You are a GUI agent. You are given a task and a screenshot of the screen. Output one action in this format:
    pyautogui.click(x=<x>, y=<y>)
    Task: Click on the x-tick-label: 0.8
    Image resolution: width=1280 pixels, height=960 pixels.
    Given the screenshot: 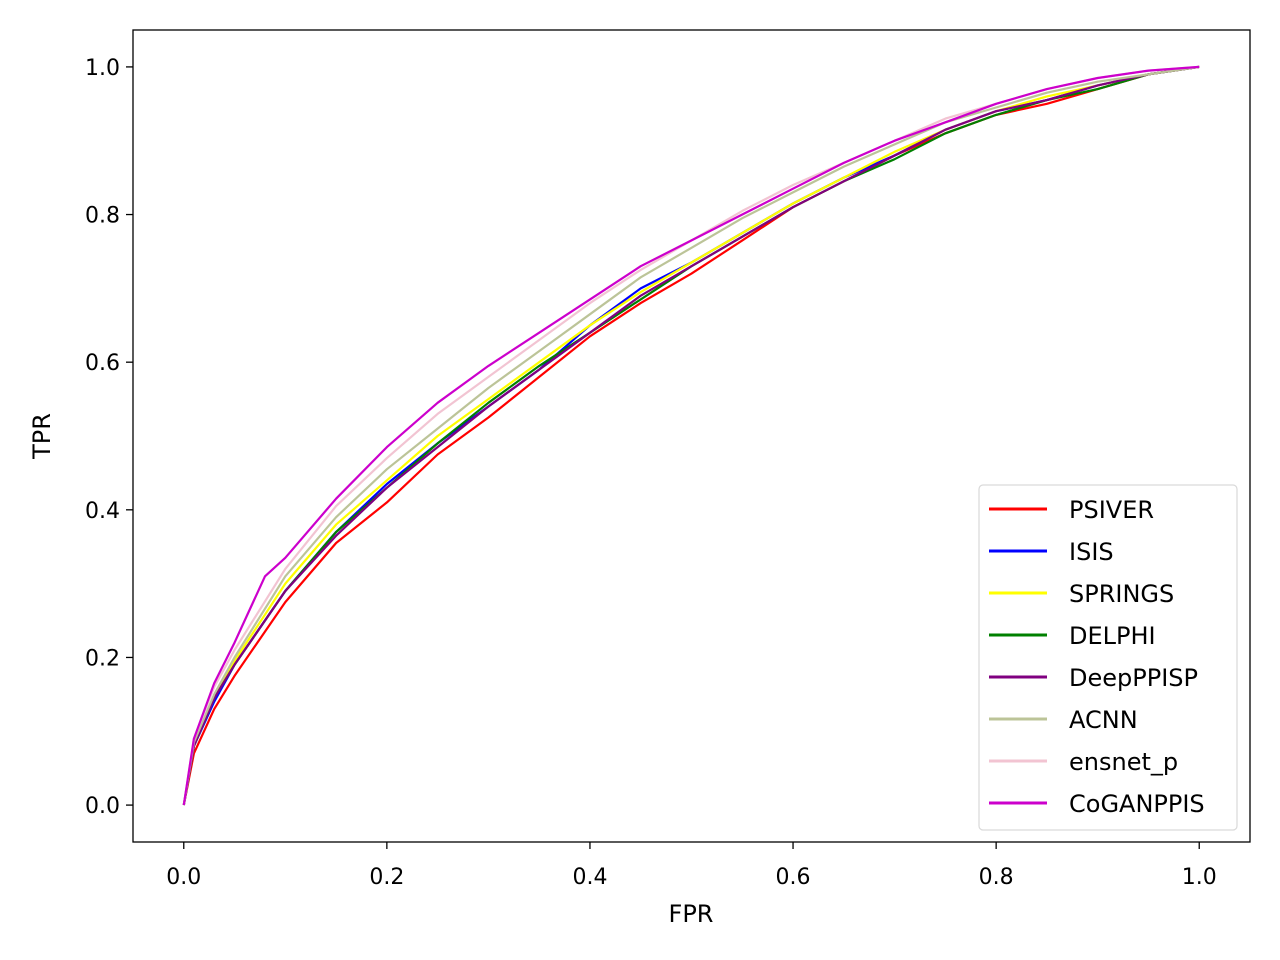 What is the action you would take?
    pyautogui.click(x=996, y=877)
    